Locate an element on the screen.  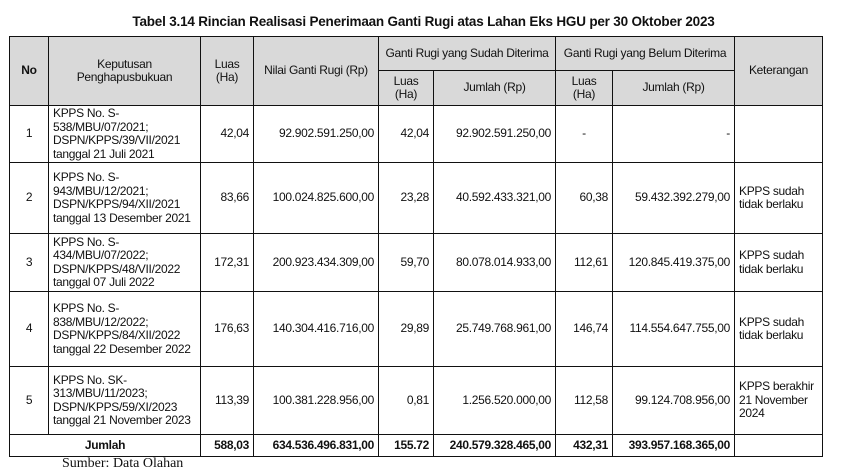
cell-no: 3 is located at coordinates (29, 262).